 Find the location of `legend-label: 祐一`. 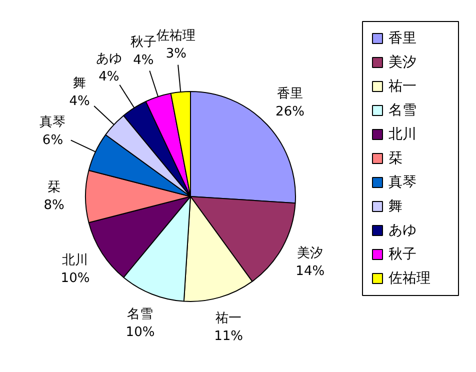

legend-label: 祐一 is located at coordinates (402, 86).